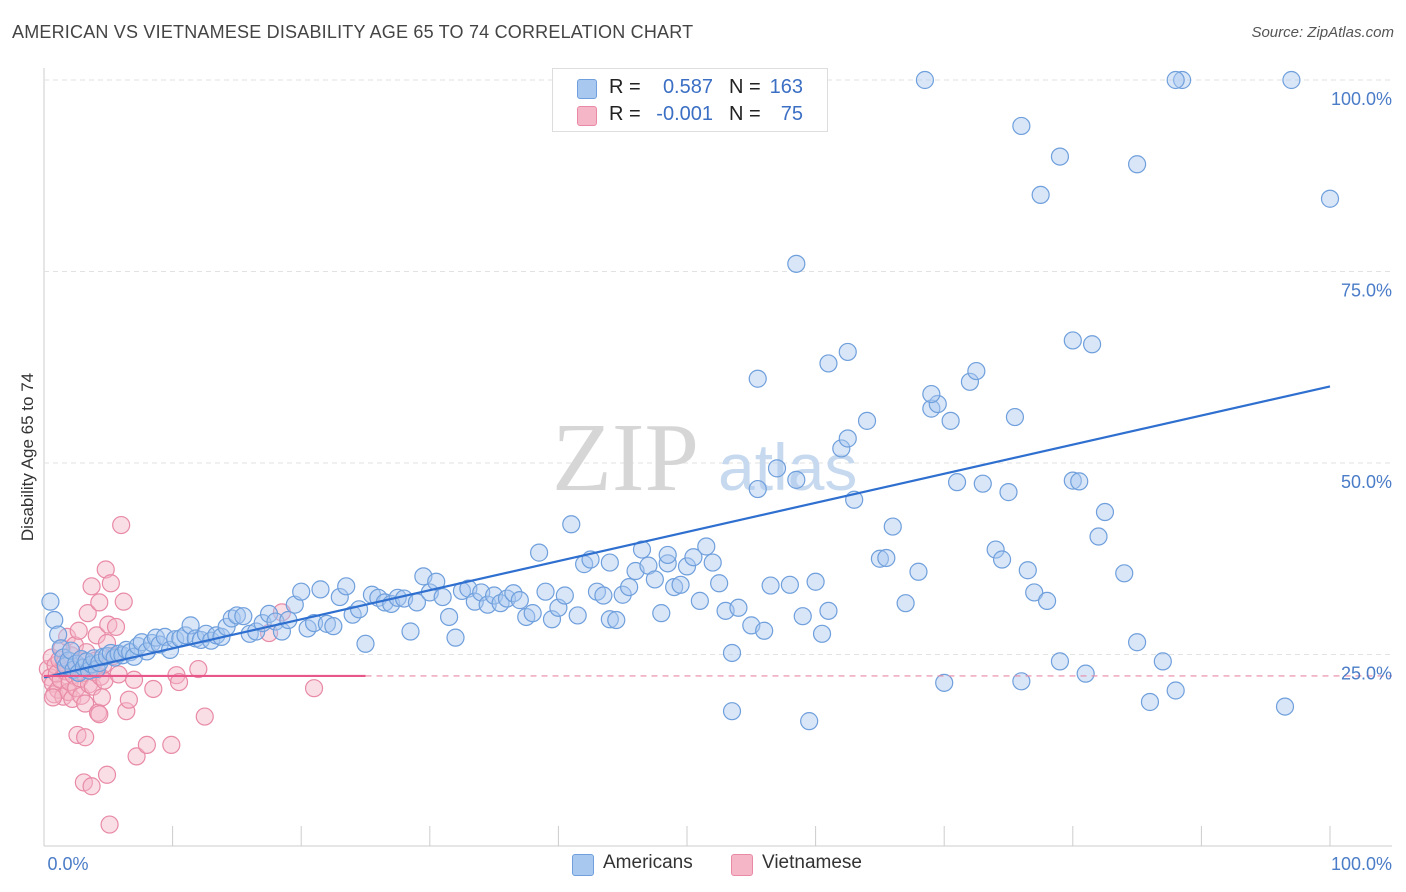  I want to click on y-axis-title: Disability Age 65 to 74, so click(27, 457).